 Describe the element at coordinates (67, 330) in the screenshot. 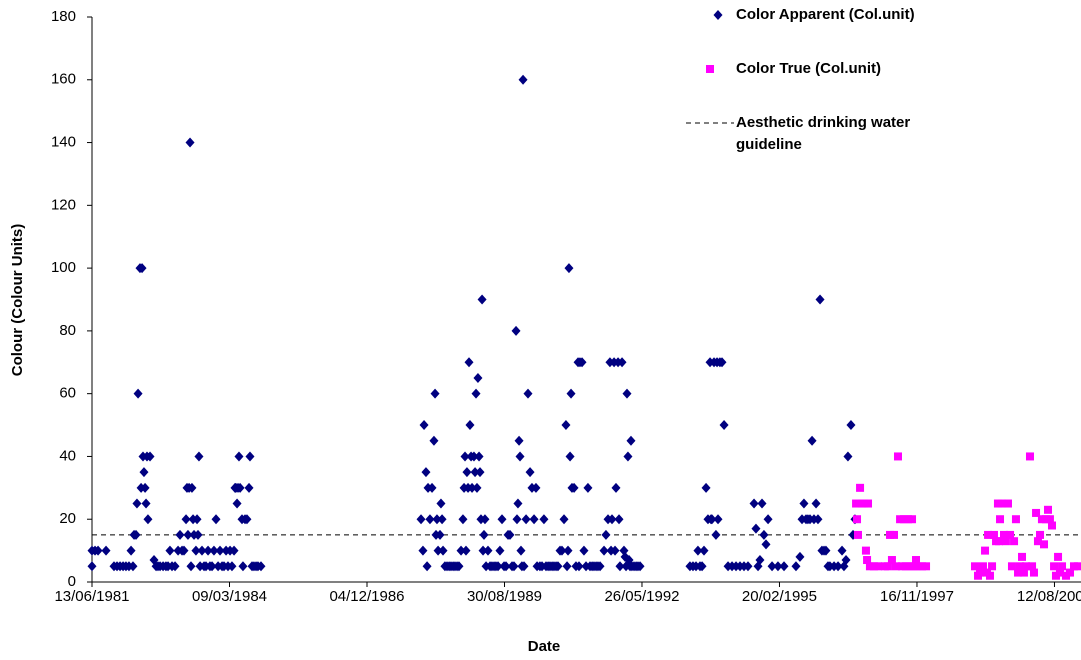

I see `y-tick-label: 80` at that location.